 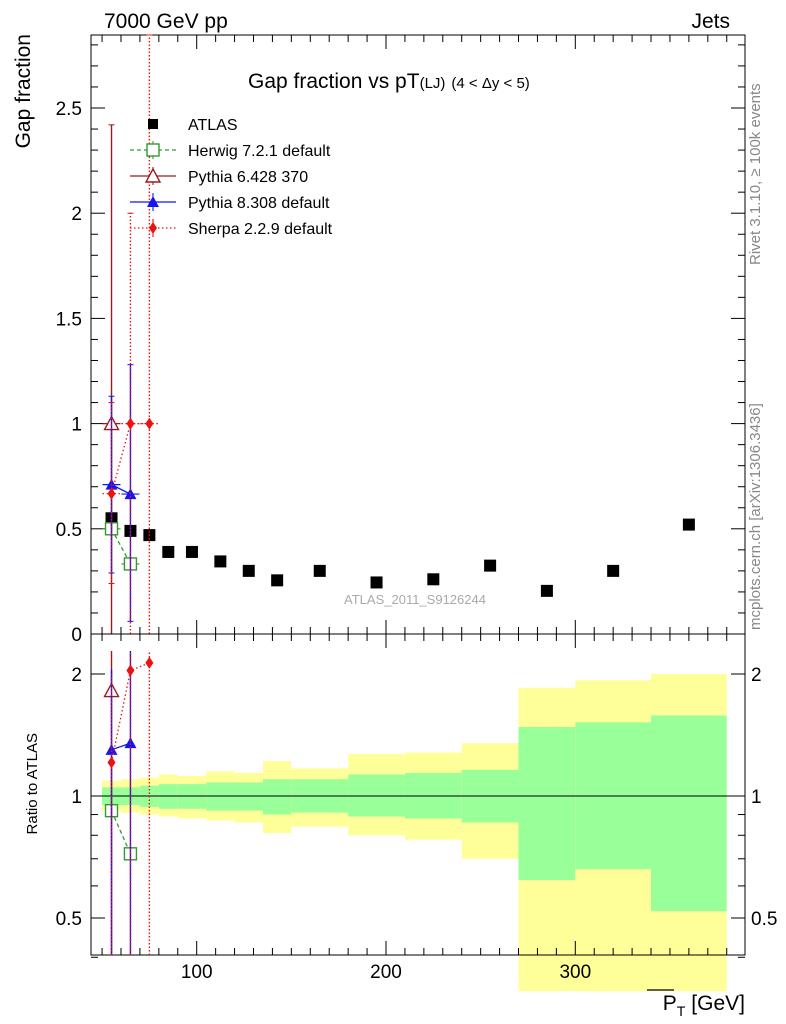 What do you see at coordinates (756, 675) in the screenshot?
I see `y-tick-label-ratio-right: 2` at bounding box center [756, 675].